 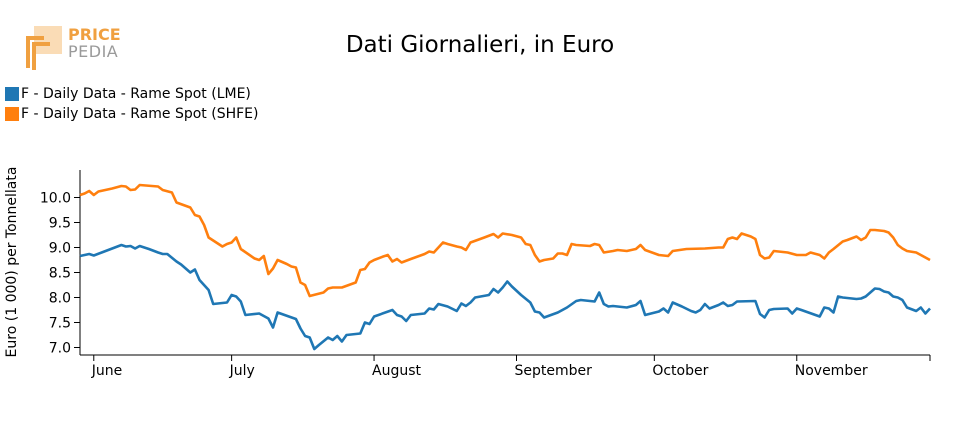 I want to click on x-tick-label: July, so click(x=242, y=371).